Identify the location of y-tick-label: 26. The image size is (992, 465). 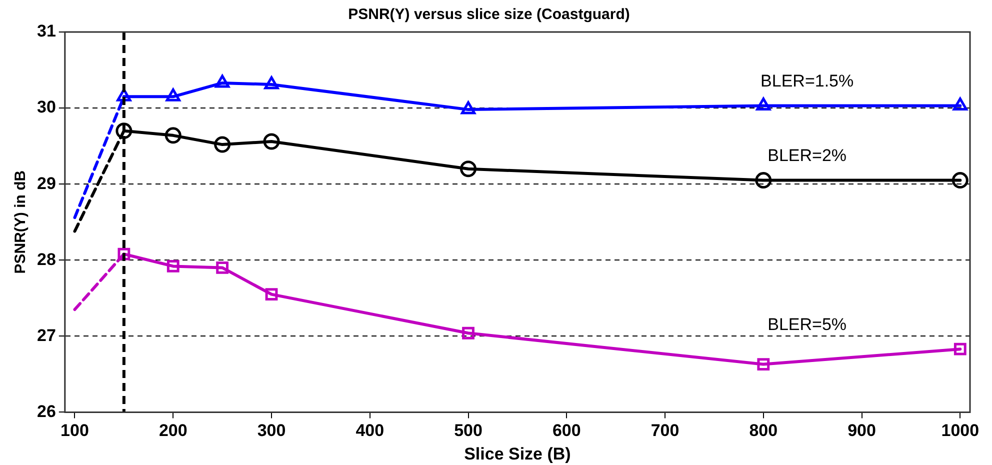
(46, 411).